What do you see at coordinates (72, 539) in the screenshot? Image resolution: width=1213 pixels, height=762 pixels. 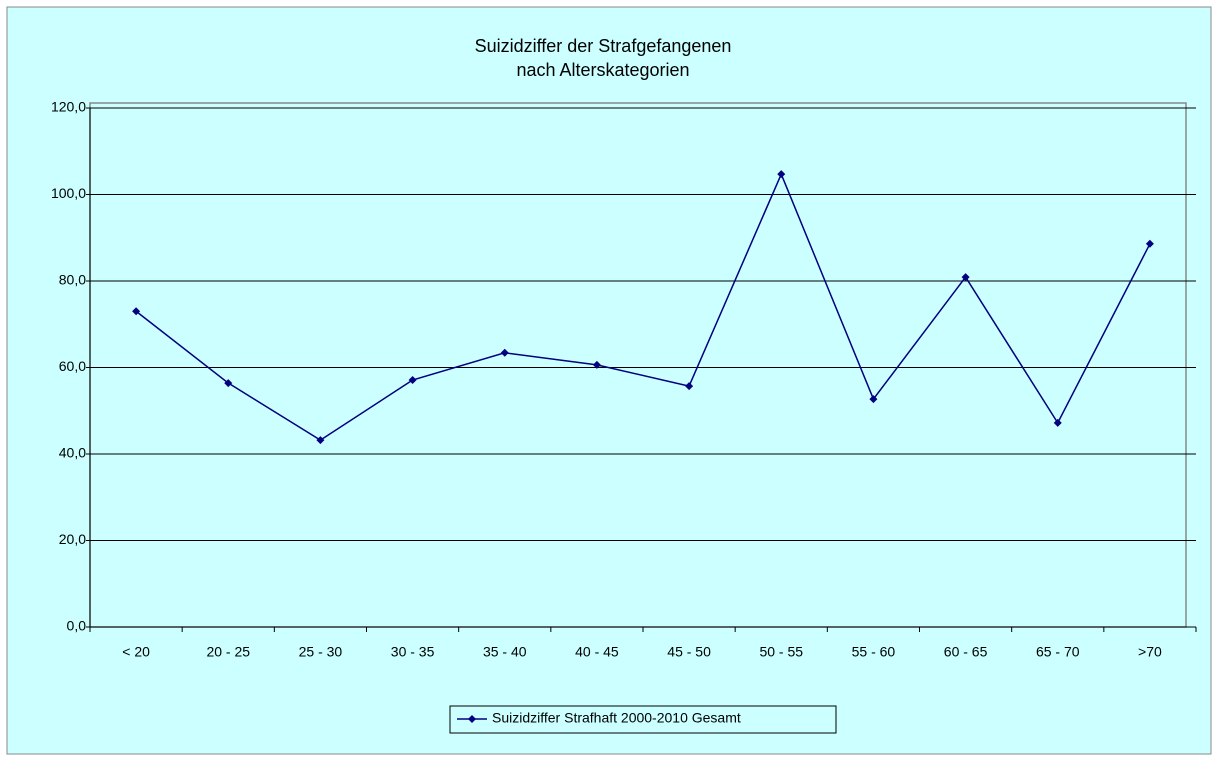 I see `y-tick-label: 20,0` at bounding box center [72, 539].